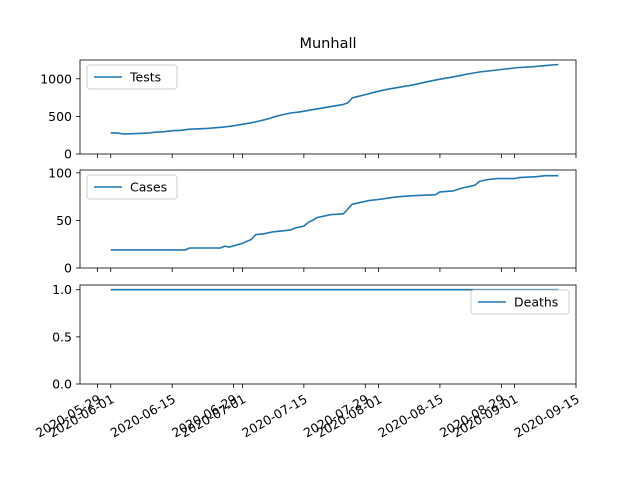 This screenshot has height=484, width=640. I want to click on deaths-legend-label: Deaths, so click(536, 302).